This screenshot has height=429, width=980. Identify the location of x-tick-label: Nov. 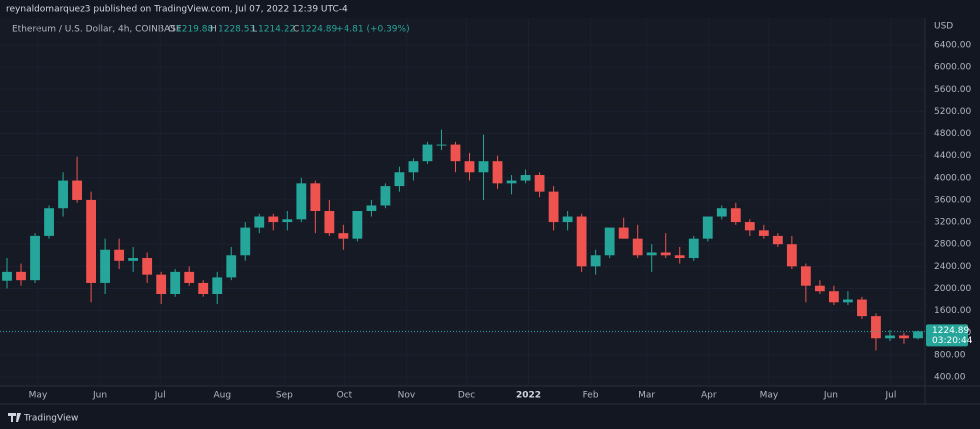
(407, 396).